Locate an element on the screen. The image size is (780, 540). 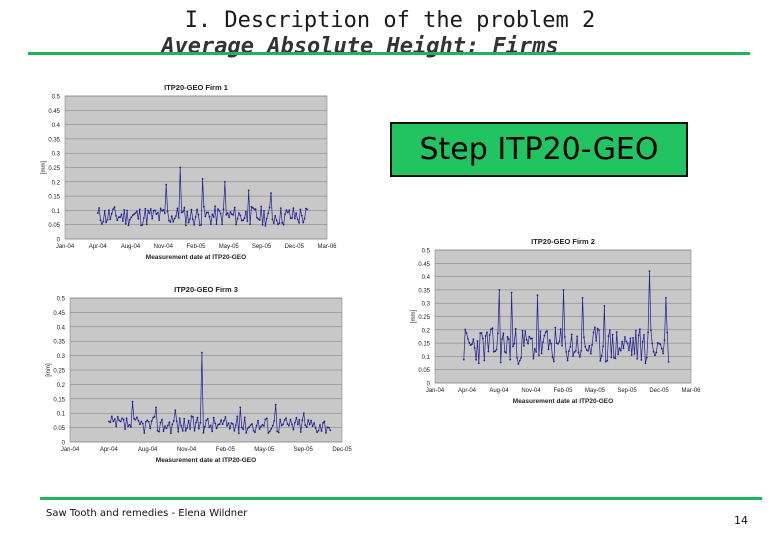
chart-title: ITP20-GEO Firm 3 is located at coordinates (206, 289).